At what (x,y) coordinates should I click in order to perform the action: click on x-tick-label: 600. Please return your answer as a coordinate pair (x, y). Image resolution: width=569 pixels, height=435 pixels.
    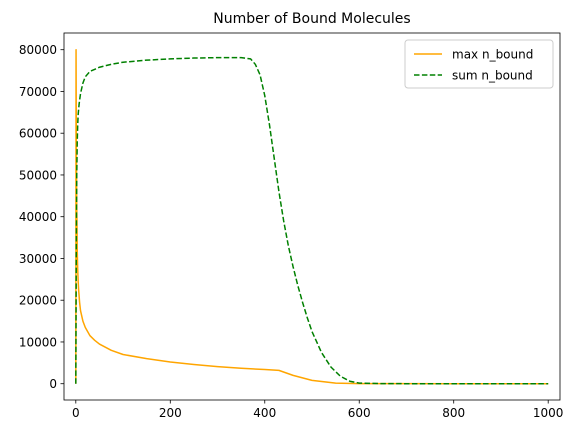
    Looking at the image, I should click on (359, 413).